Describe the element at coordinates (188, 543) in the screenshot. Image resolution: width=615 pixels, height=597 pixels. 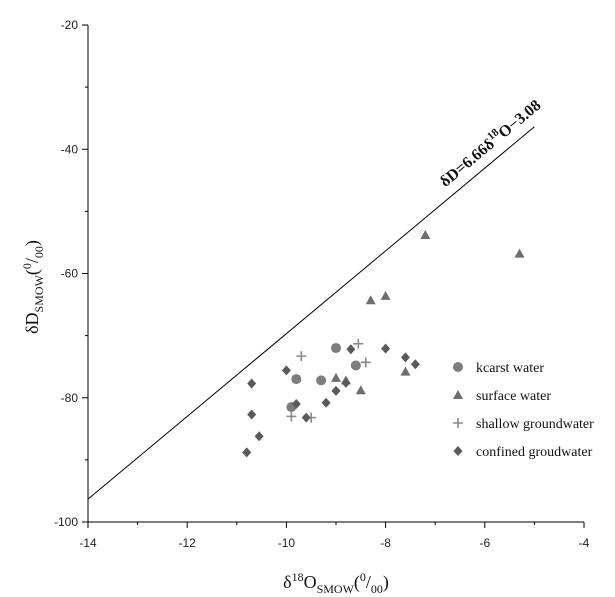
I see `x-tick-label: -12` at that location.